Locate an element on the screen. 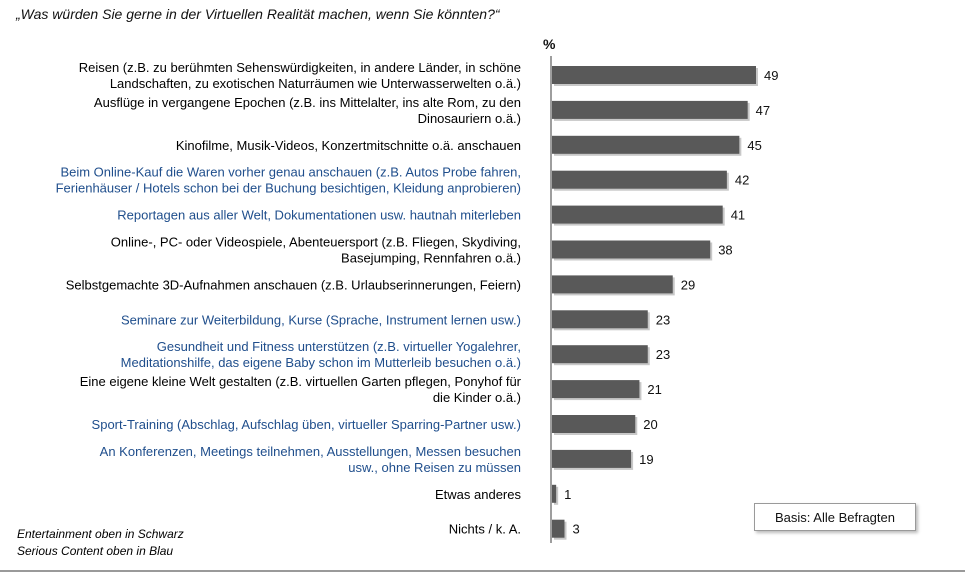  value-label: 3 is located at coordinates (575, 529).